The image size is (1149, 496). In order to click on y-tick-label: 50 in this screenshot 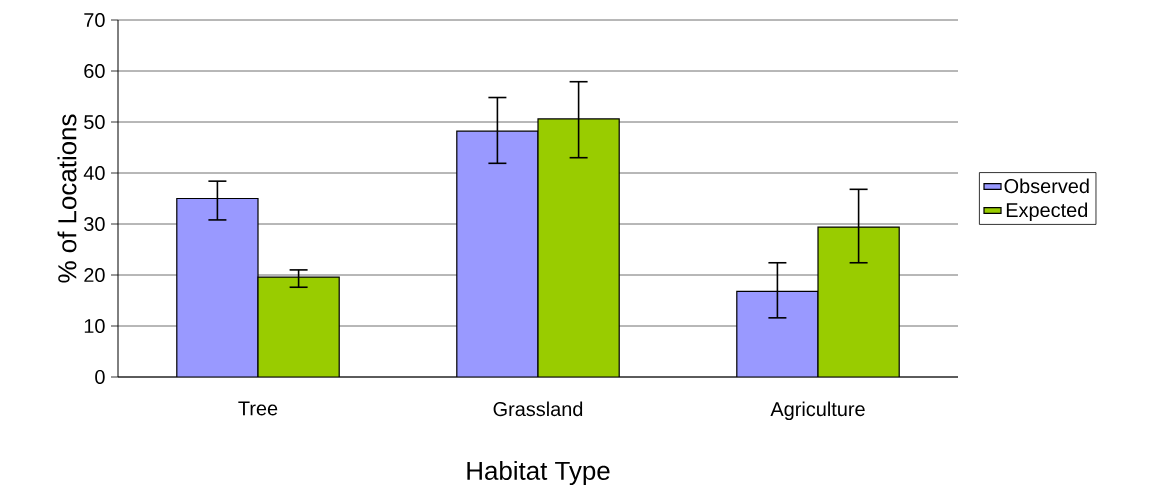, I will do `click(94, 122)`.